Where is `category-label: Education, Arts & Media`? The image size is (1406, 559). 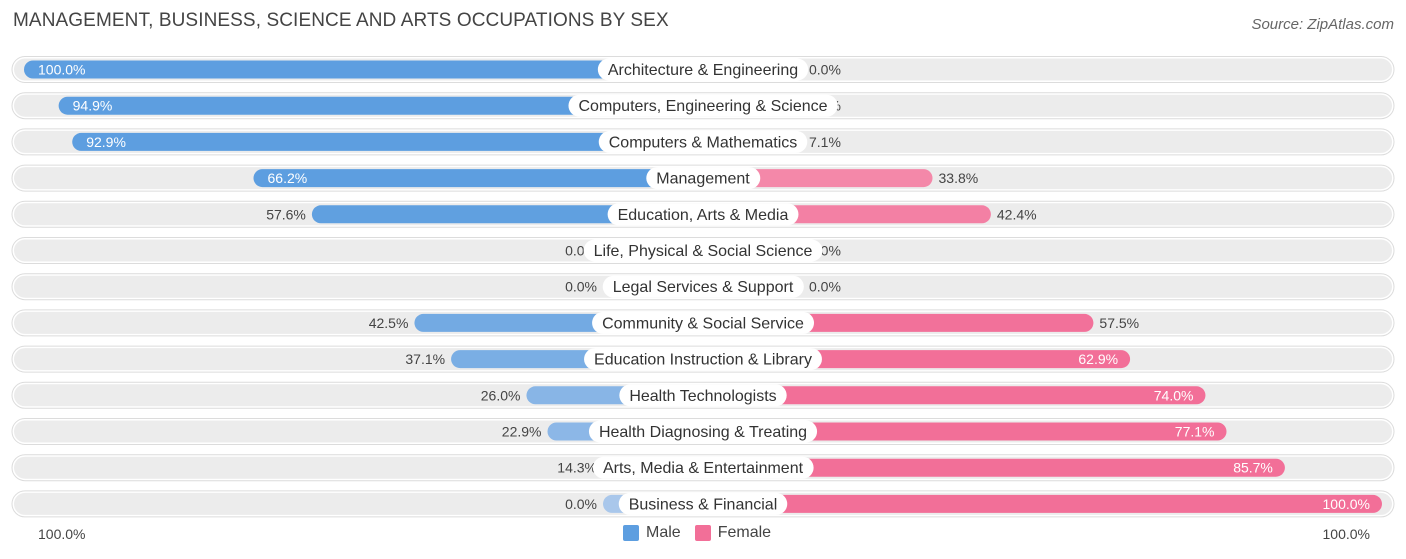
category-label: Education, Arts & Media is located at coordinates (703, 215).